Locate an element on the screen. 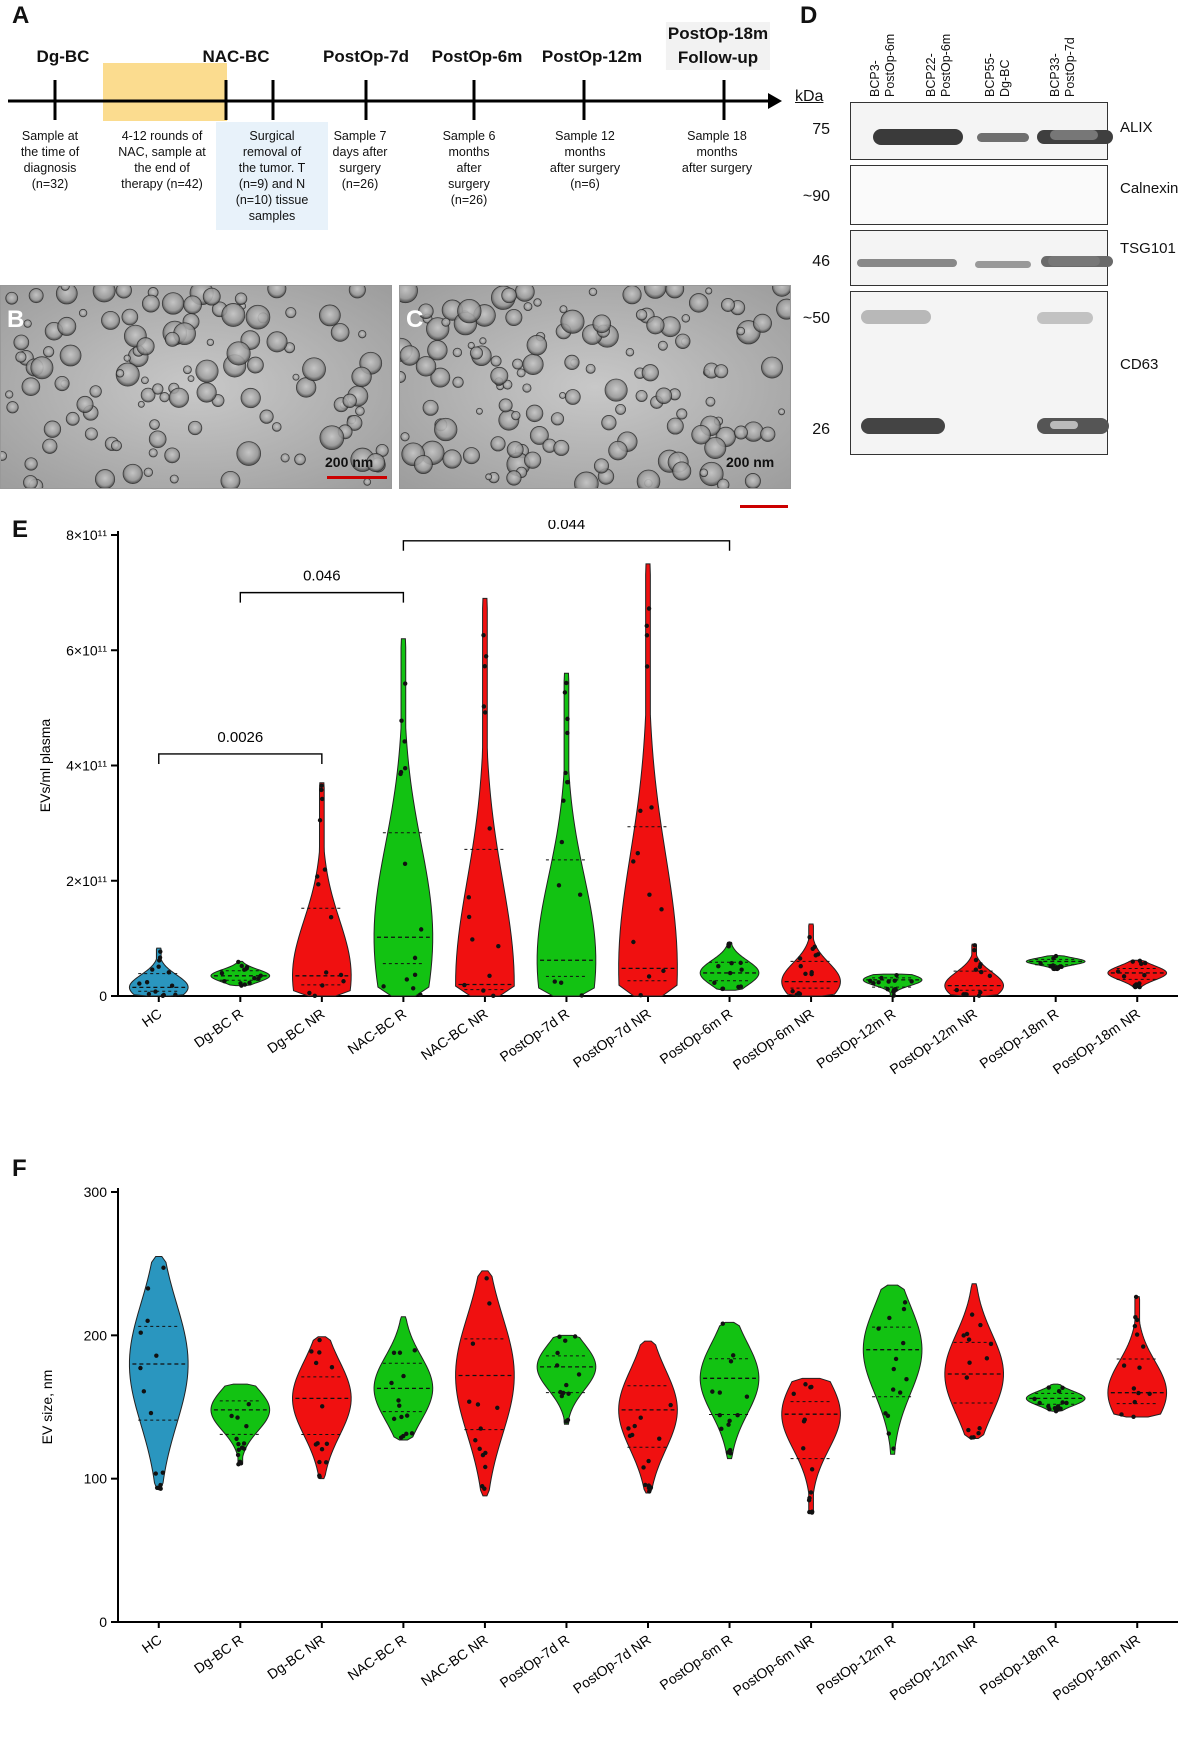 This screenshot has width=1200, height=1752. p-value-label: 0.0026 is located at coordinates (240, 737).